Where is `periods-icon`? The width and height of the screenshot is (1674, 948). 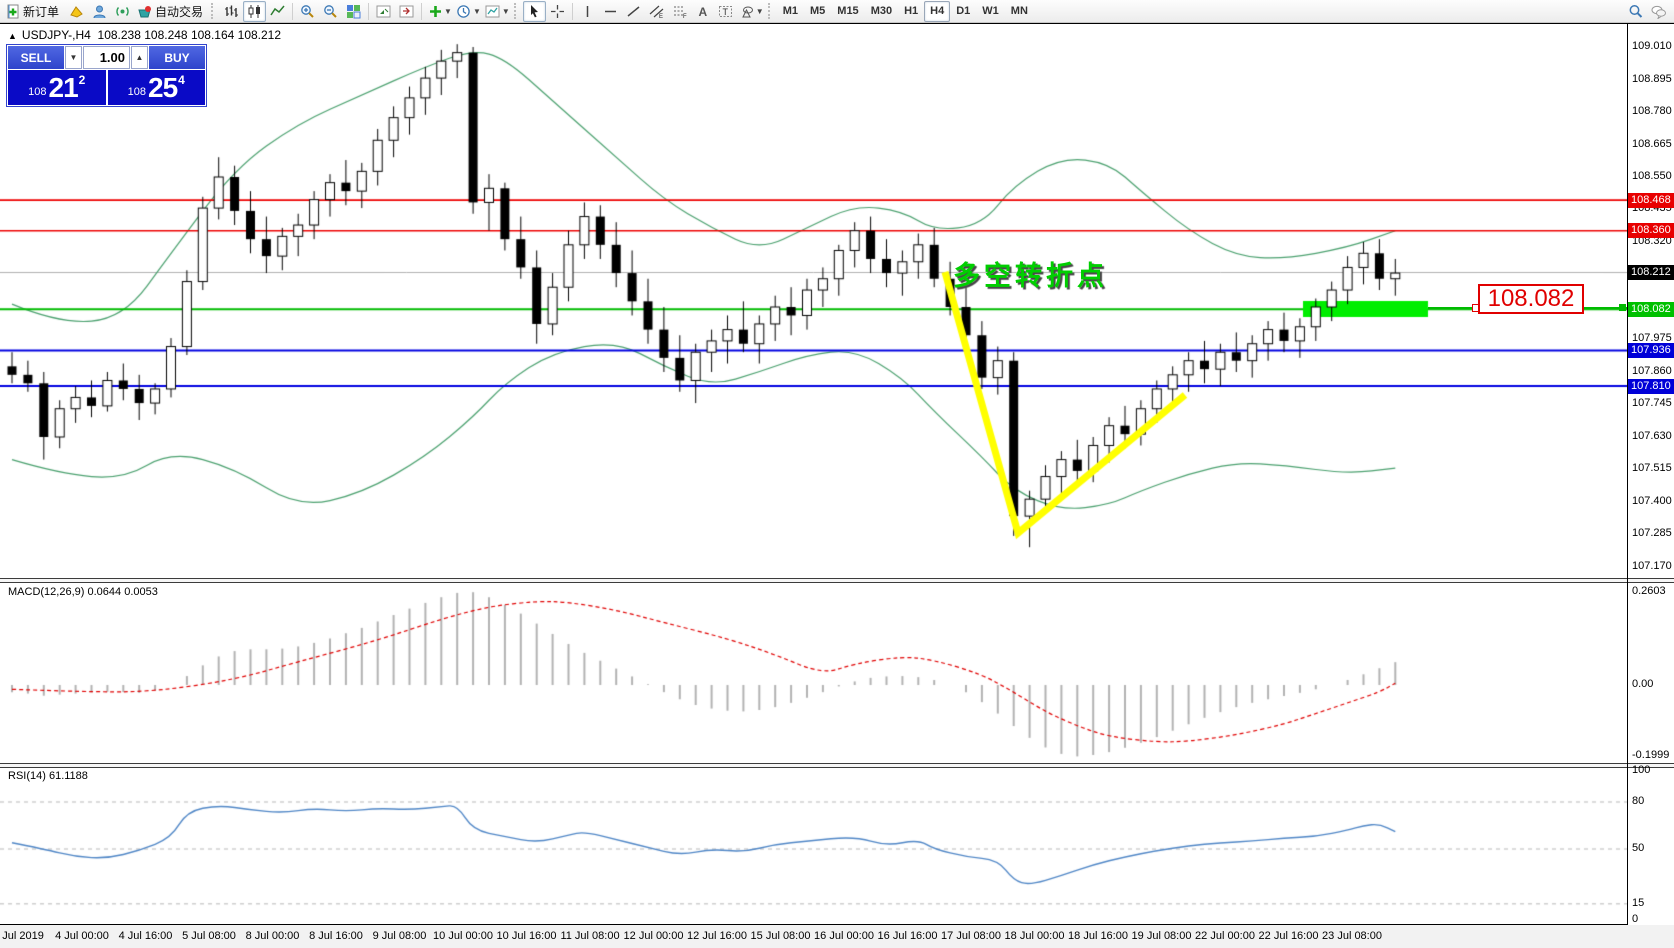 periods-icon is located at coordinates (464, 11).